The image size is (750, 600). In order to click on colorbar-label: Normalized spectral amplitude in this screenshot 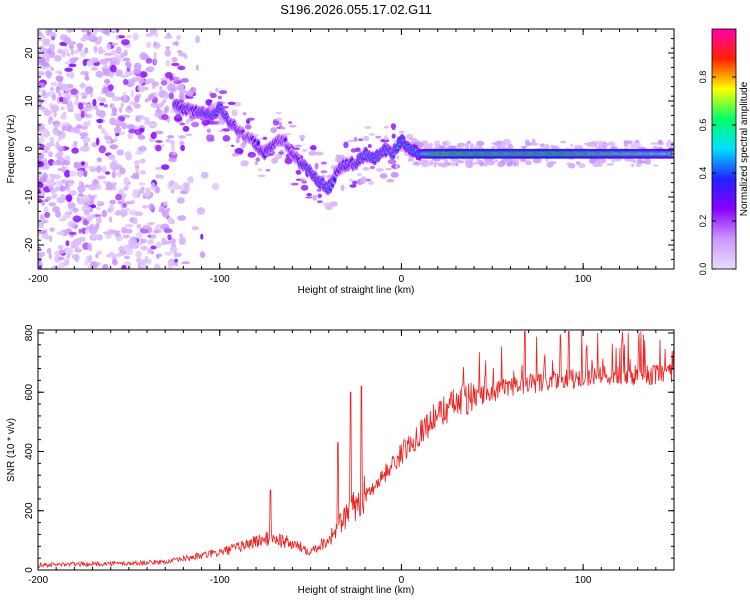, I will do `click(744, 148)`.